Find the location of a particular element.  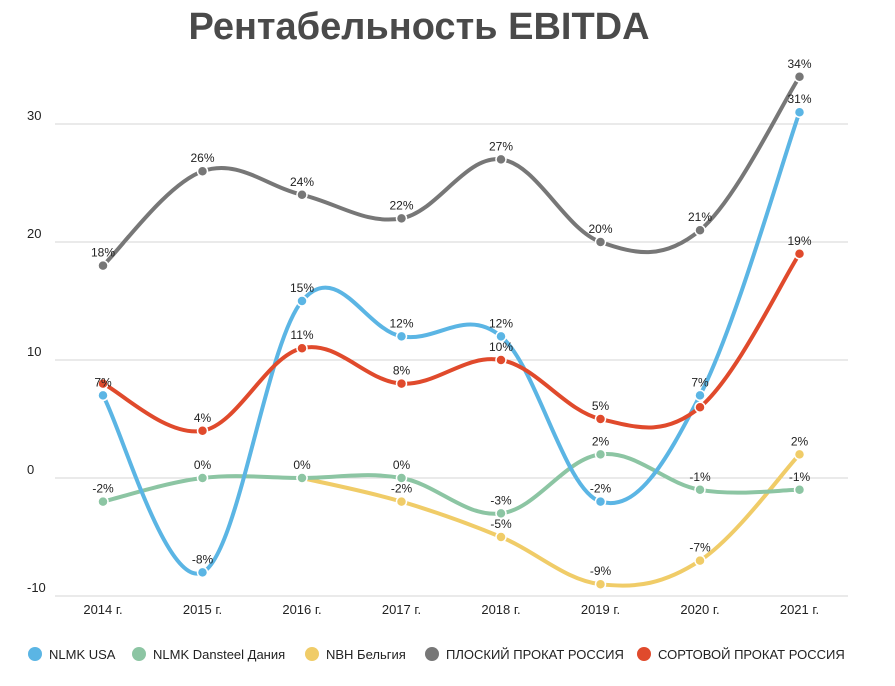

data-label: 31% is located at coordinates (799, 99).